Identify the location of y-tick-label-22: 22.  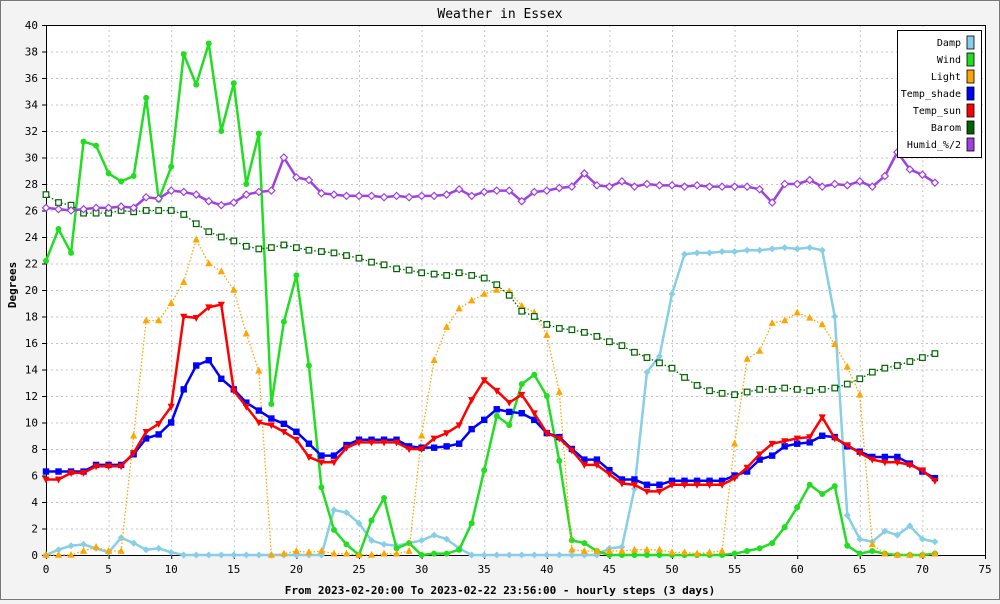
(31, 264).